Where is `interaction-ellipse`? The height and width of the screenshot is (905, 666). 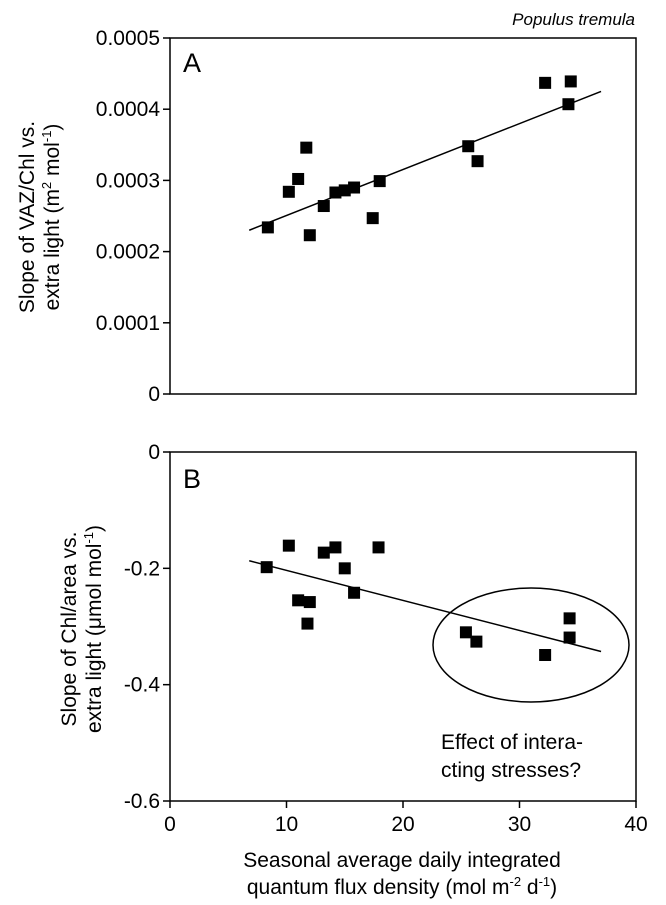 interaction-ellipse is located at coordinates (531, 645).